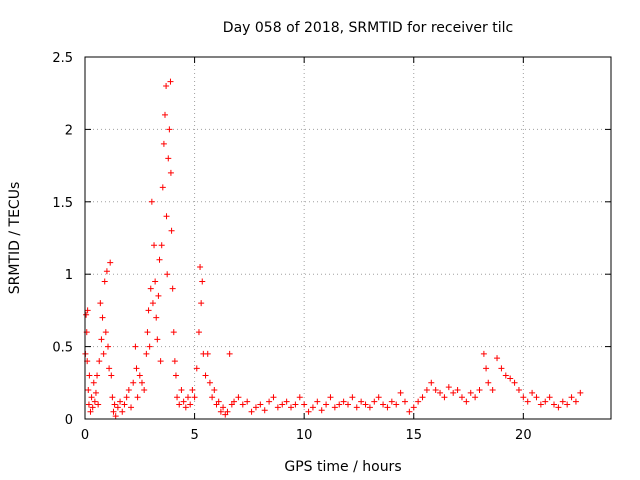 This screenshot has width=640, height=480. What do you see at coordinates (62, 58) in the screenshot?
I see `y-tick-label: 2.5` at bounding box center [62, 58].